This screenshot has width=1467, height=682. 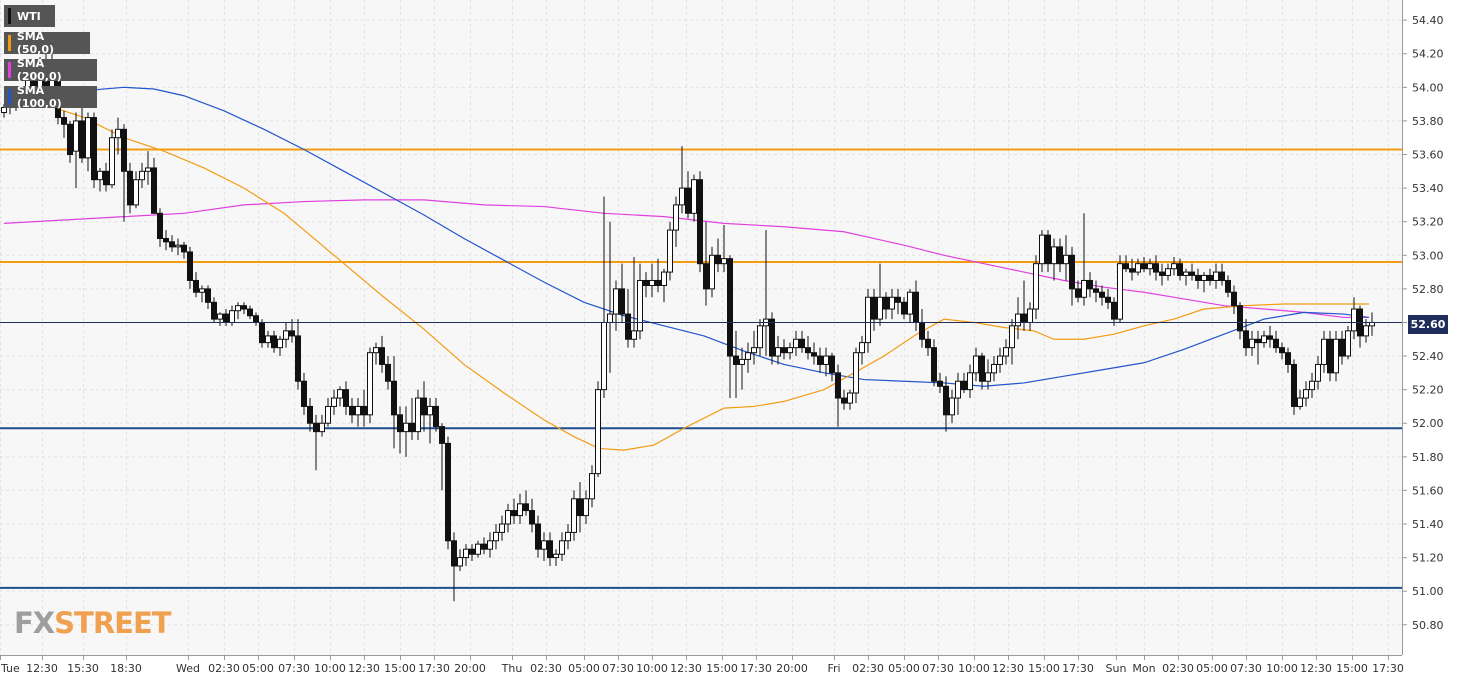 What do you see at coordinates (50, 97) in the screenshot?
I see `legend-item-sma100: SMA (100,0)` at bounding box center [50, 97].